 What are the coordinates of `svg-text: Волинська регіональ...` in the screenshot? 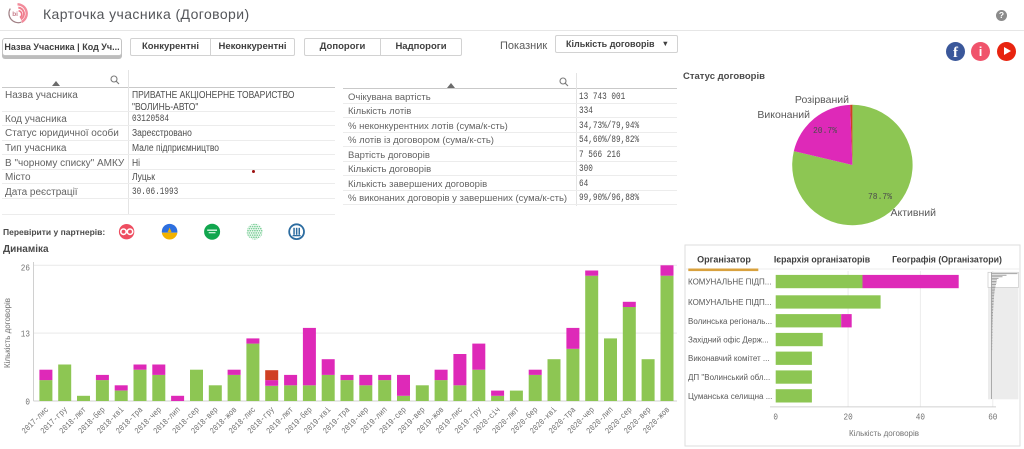 It's located at (730, 321).